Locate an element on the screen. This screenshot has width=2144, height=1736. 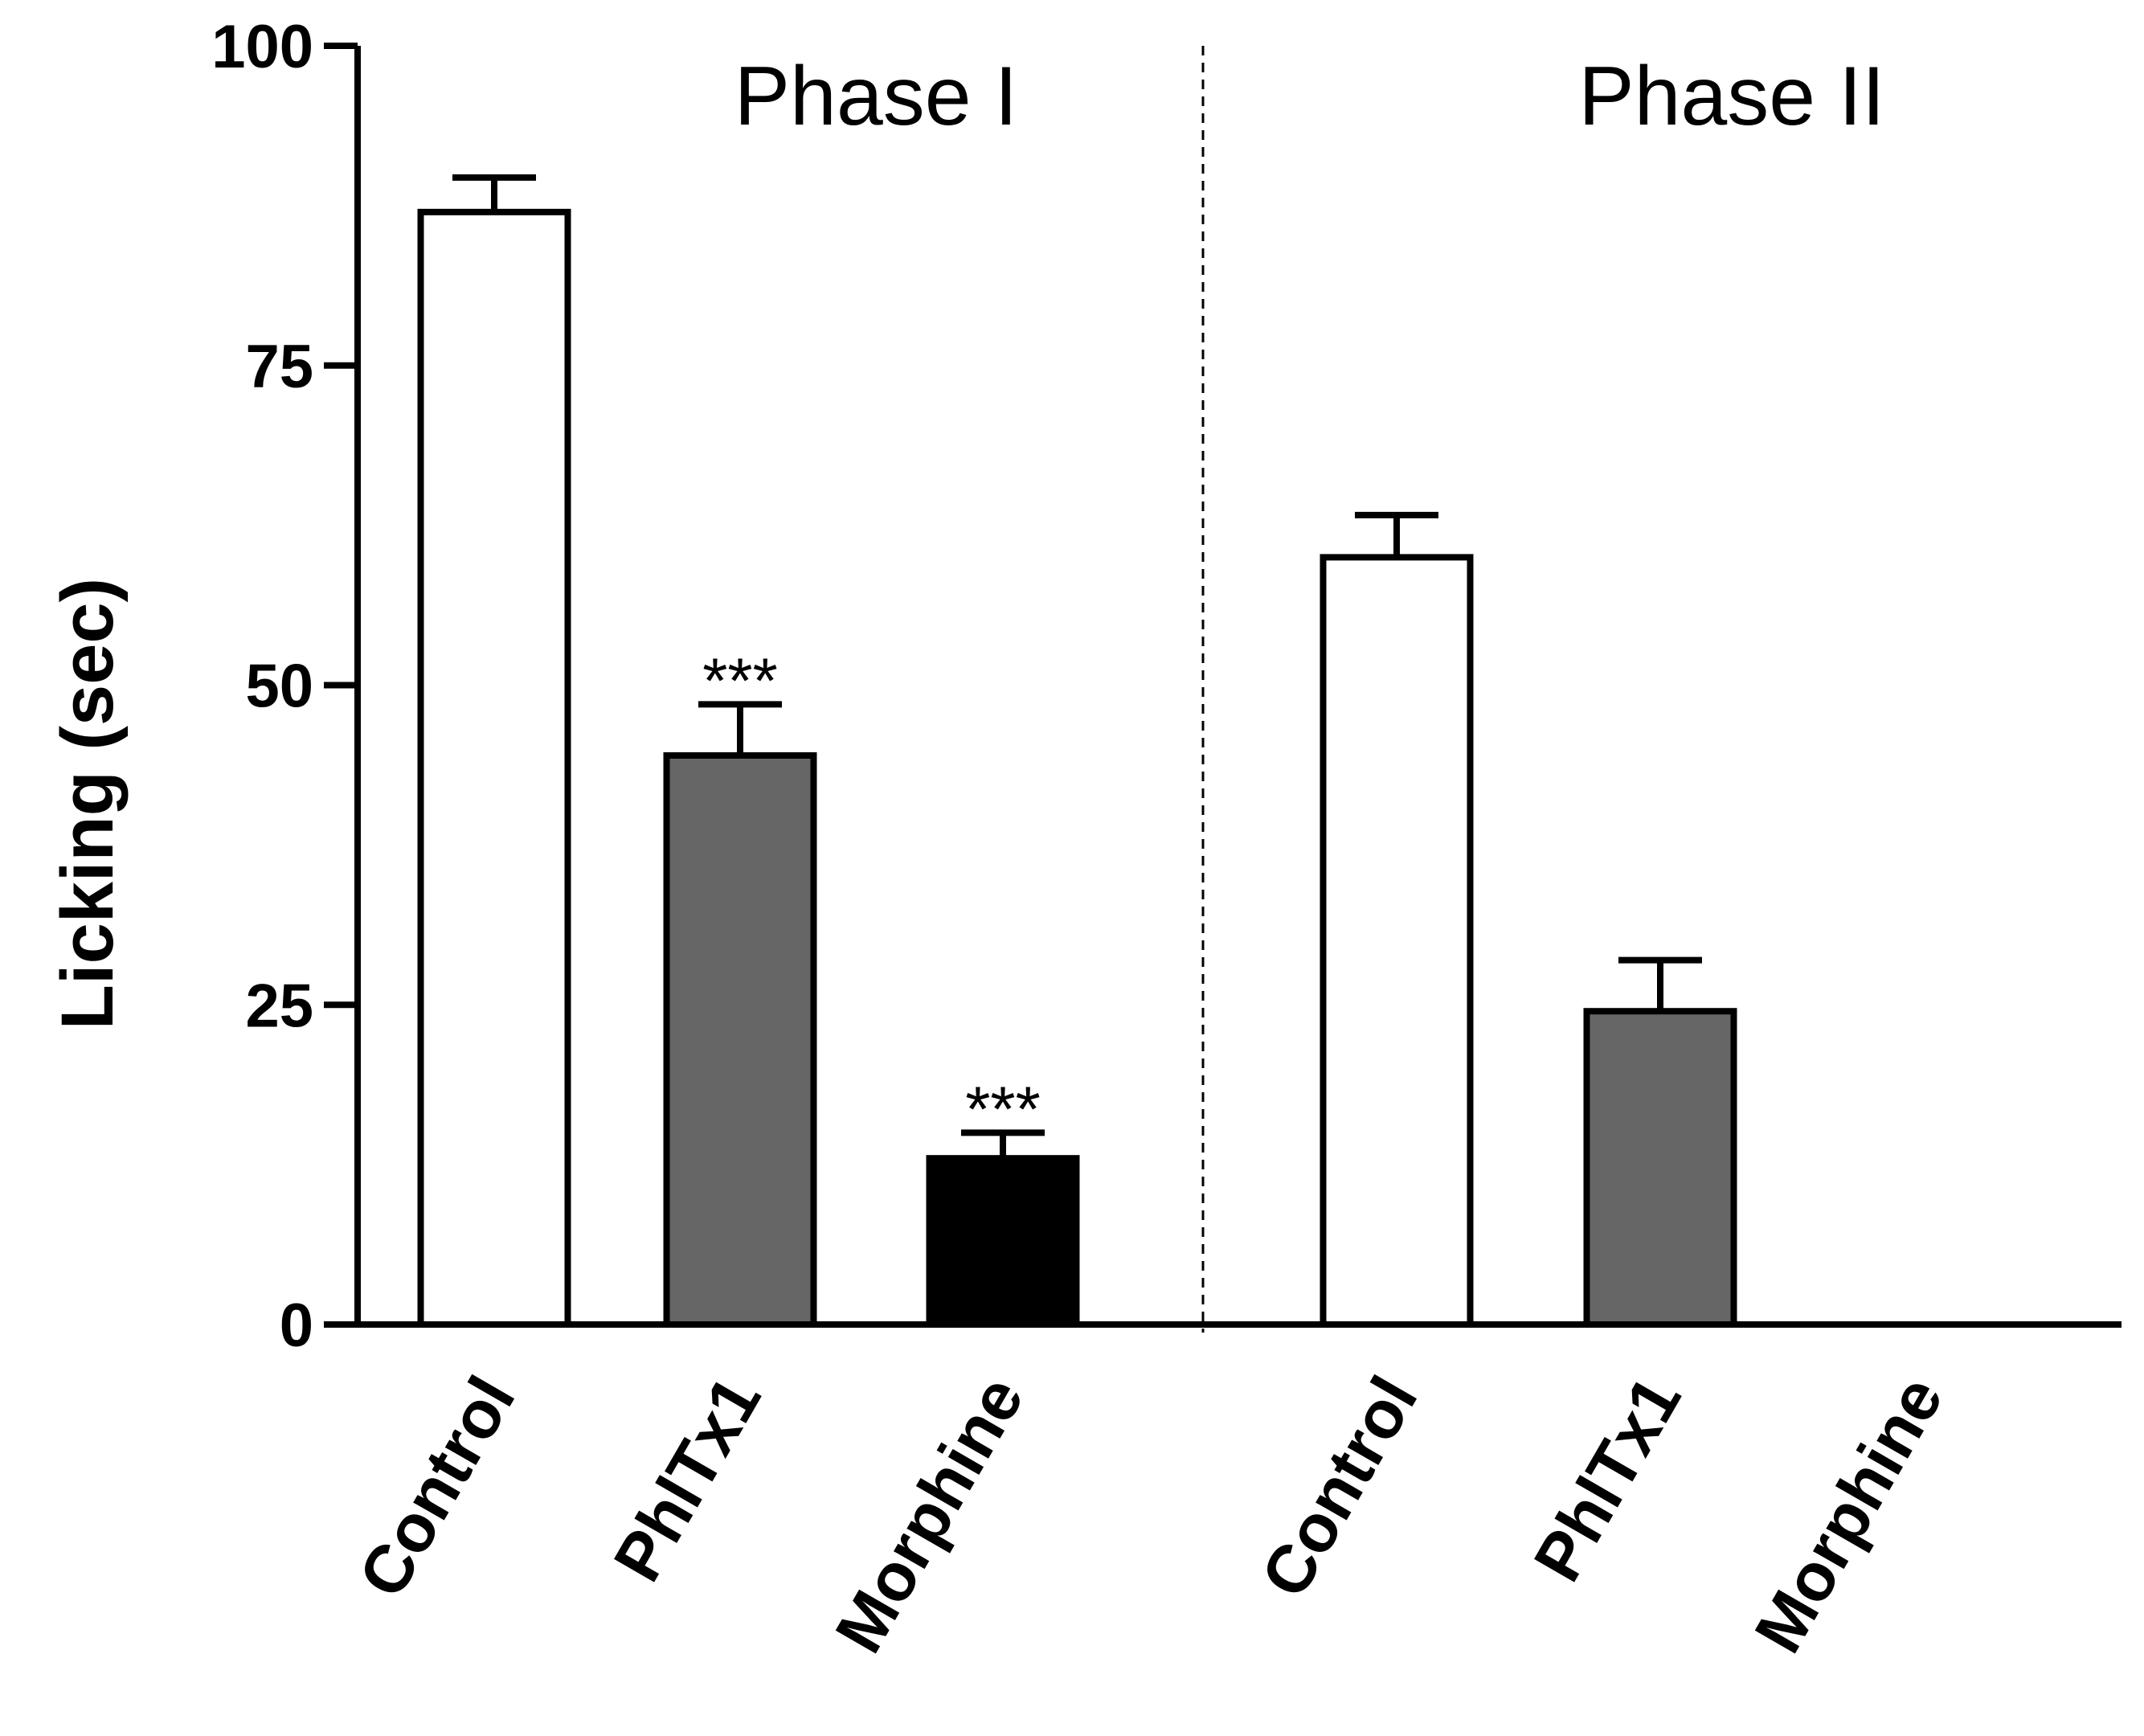
phase-2-control-label: Control is located at coordinates (1339, 1487).